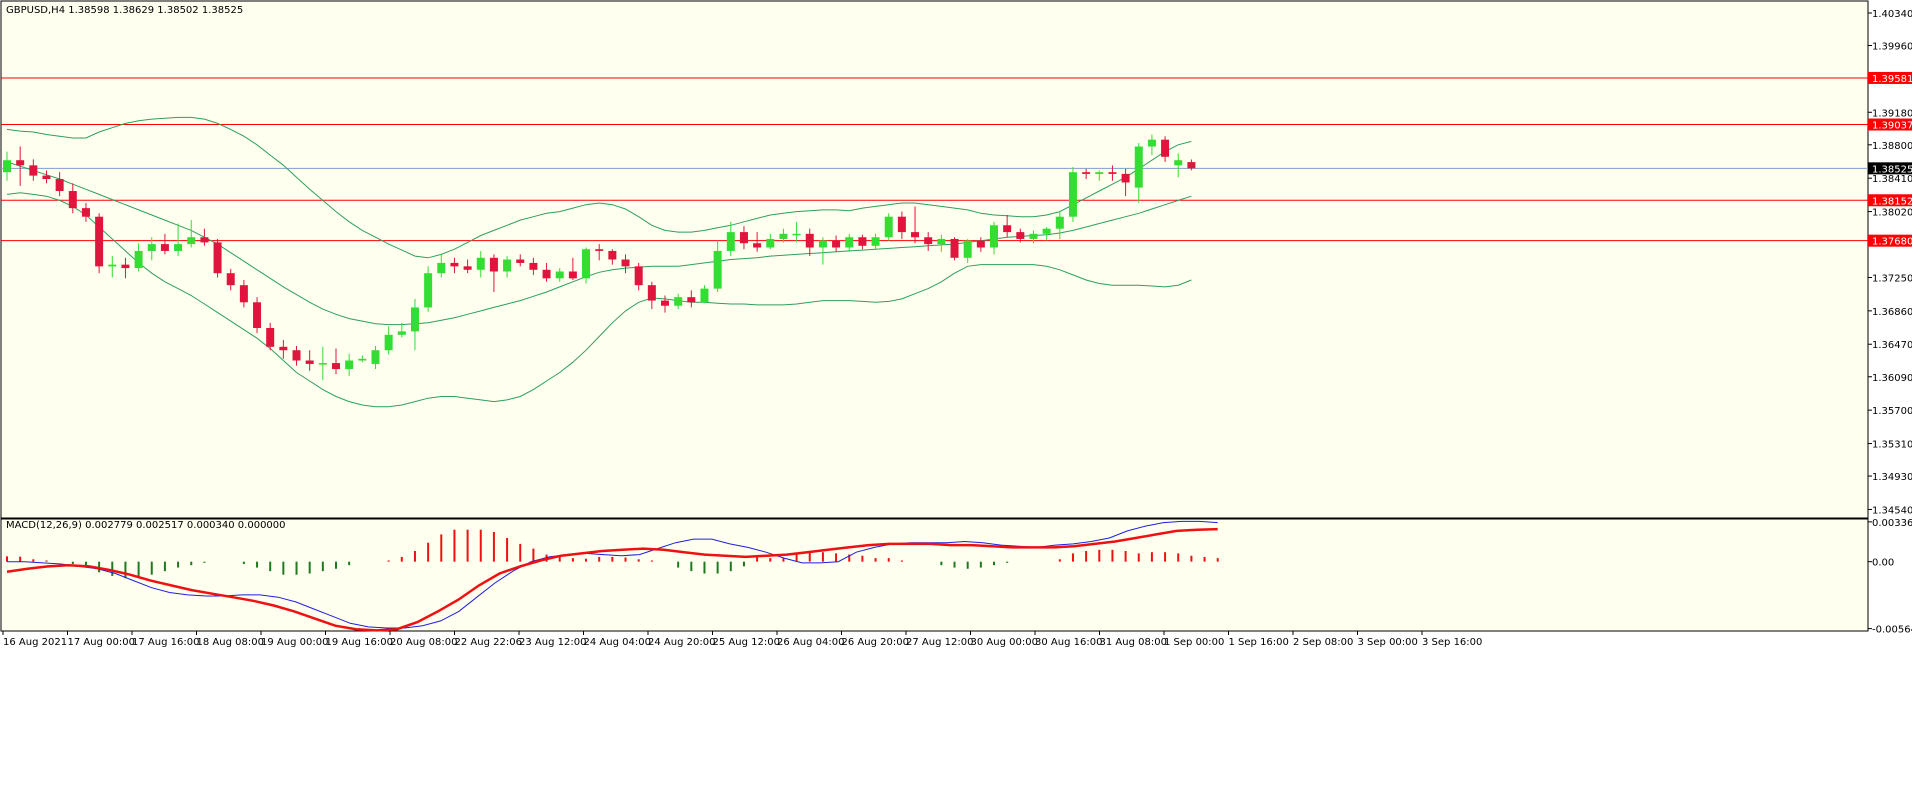  Describe the element at coordinates (810, 642) in the screenshot. I see `time-tick-label: 26 Aug 04:00` at that location.